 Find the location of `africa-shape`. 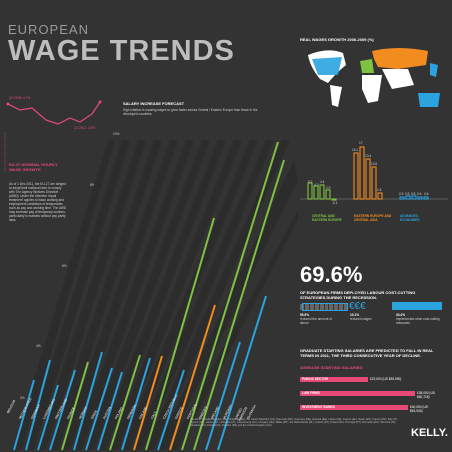

africa-shape is located at coordinates (372, 89).